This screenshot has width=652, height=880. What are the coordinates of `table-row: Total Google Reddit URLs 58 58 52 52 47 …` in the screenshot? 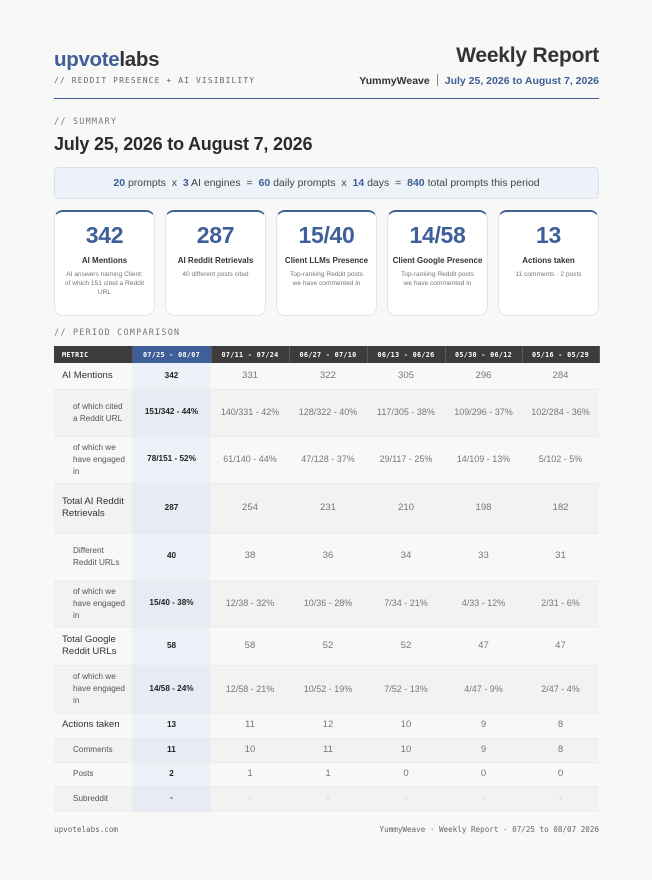 It's located at (326, 646).